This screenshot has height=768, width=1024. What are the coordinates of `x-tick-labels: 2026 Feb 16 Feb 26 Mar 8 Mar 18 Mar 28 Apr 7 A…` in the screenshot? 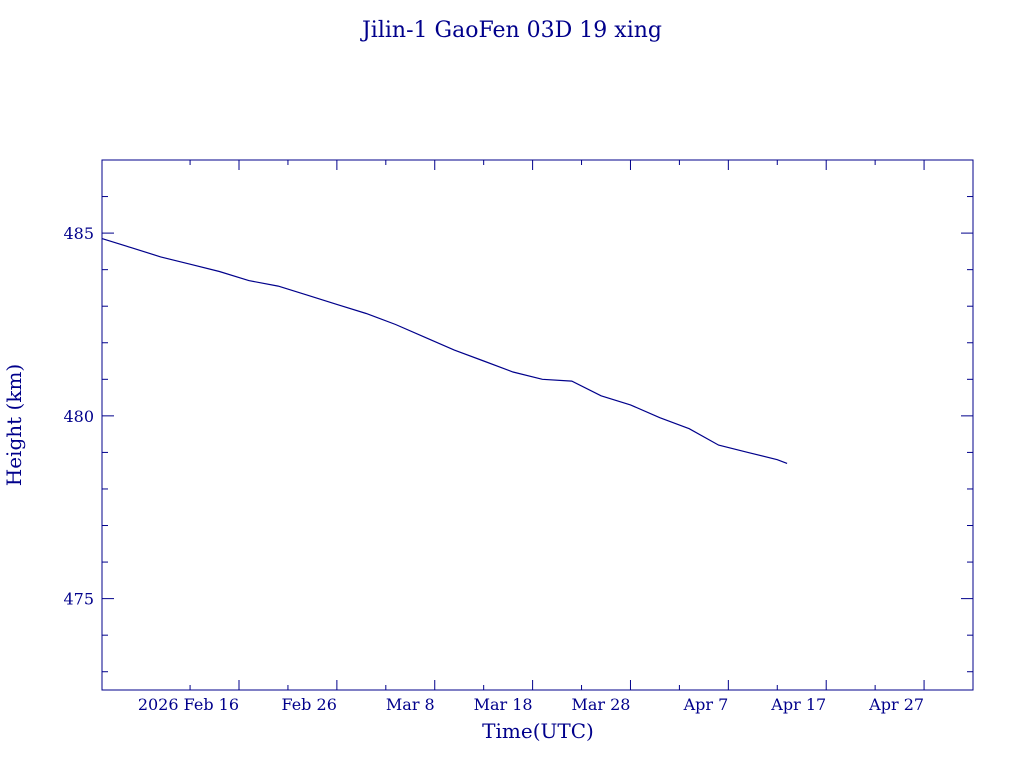 It's located at (531, 704).